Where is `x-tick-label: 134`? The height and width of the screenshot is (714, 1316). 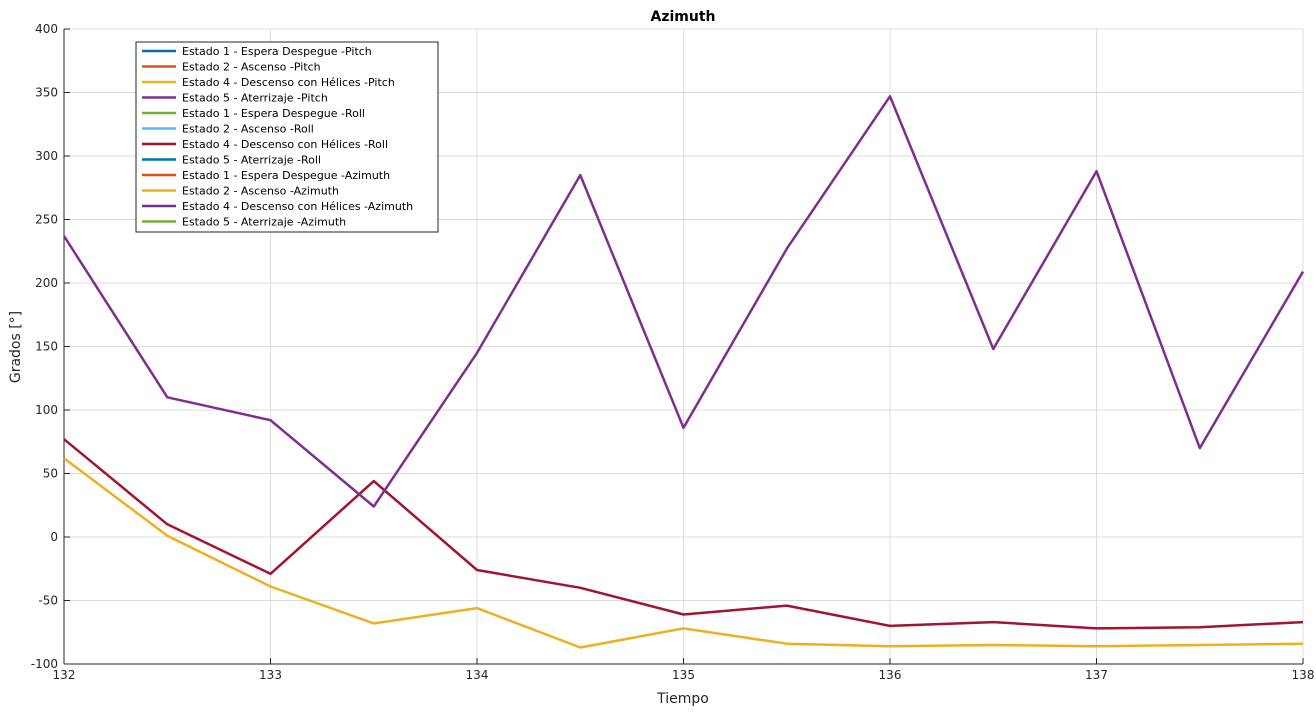 x-tick-label: 134 is located at coordinates (477, 675).